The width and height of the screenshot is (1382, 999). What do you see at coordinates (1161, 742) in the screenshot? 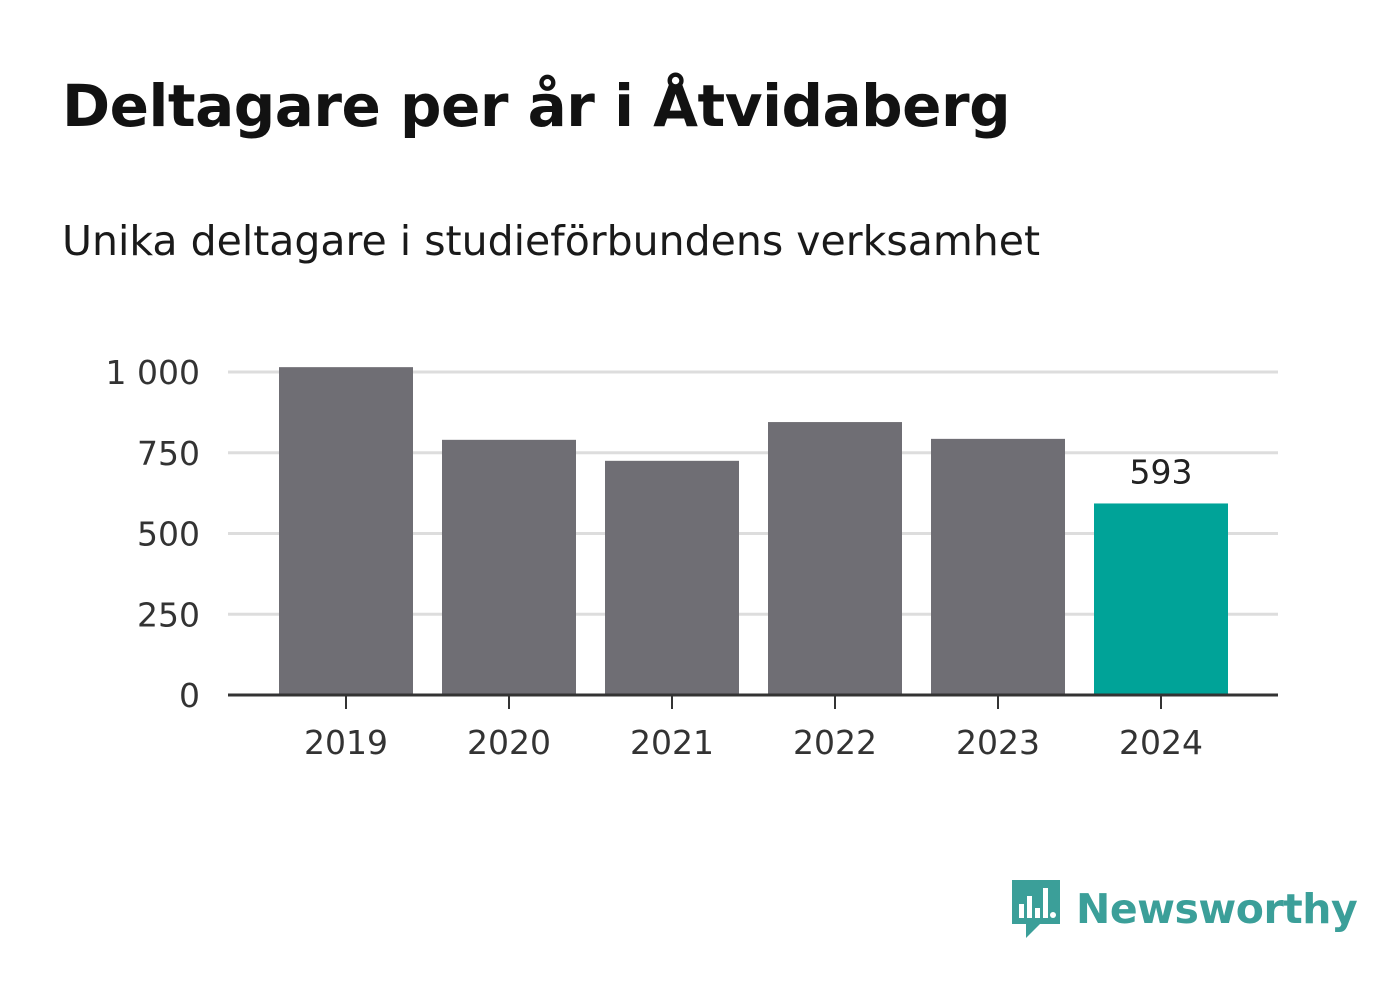
I see `x-tick-label: 2024` at bounding box center [1161, 742].